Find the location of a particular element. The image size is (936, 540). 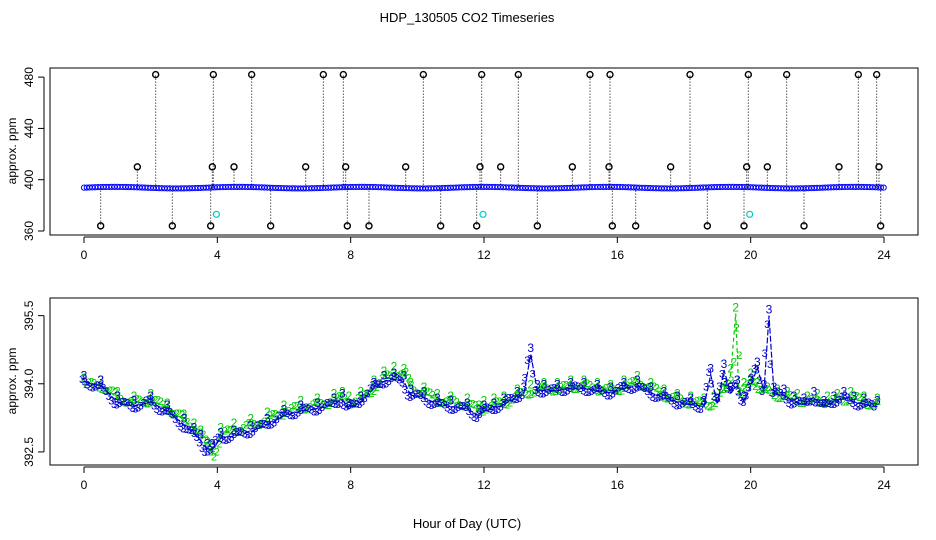

x-tick-label: 0 is located at coordinates (84, 485).